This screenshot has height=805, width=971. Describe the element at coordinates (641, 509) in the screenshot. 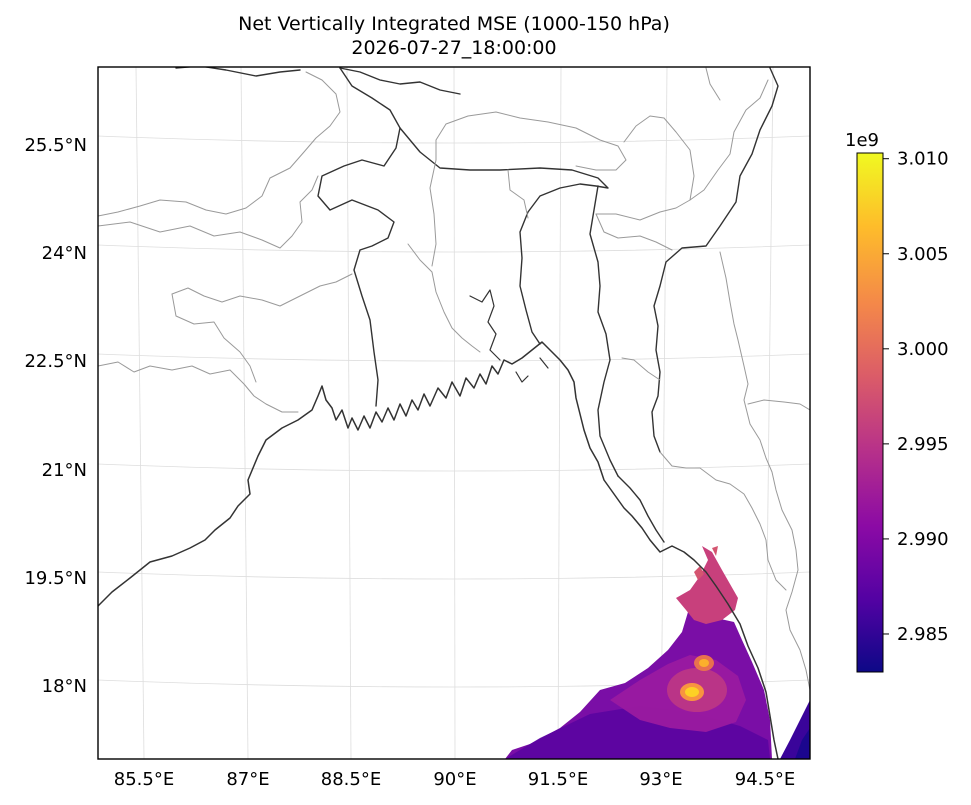

I see `border-myanmar-bangladesh` at that location.